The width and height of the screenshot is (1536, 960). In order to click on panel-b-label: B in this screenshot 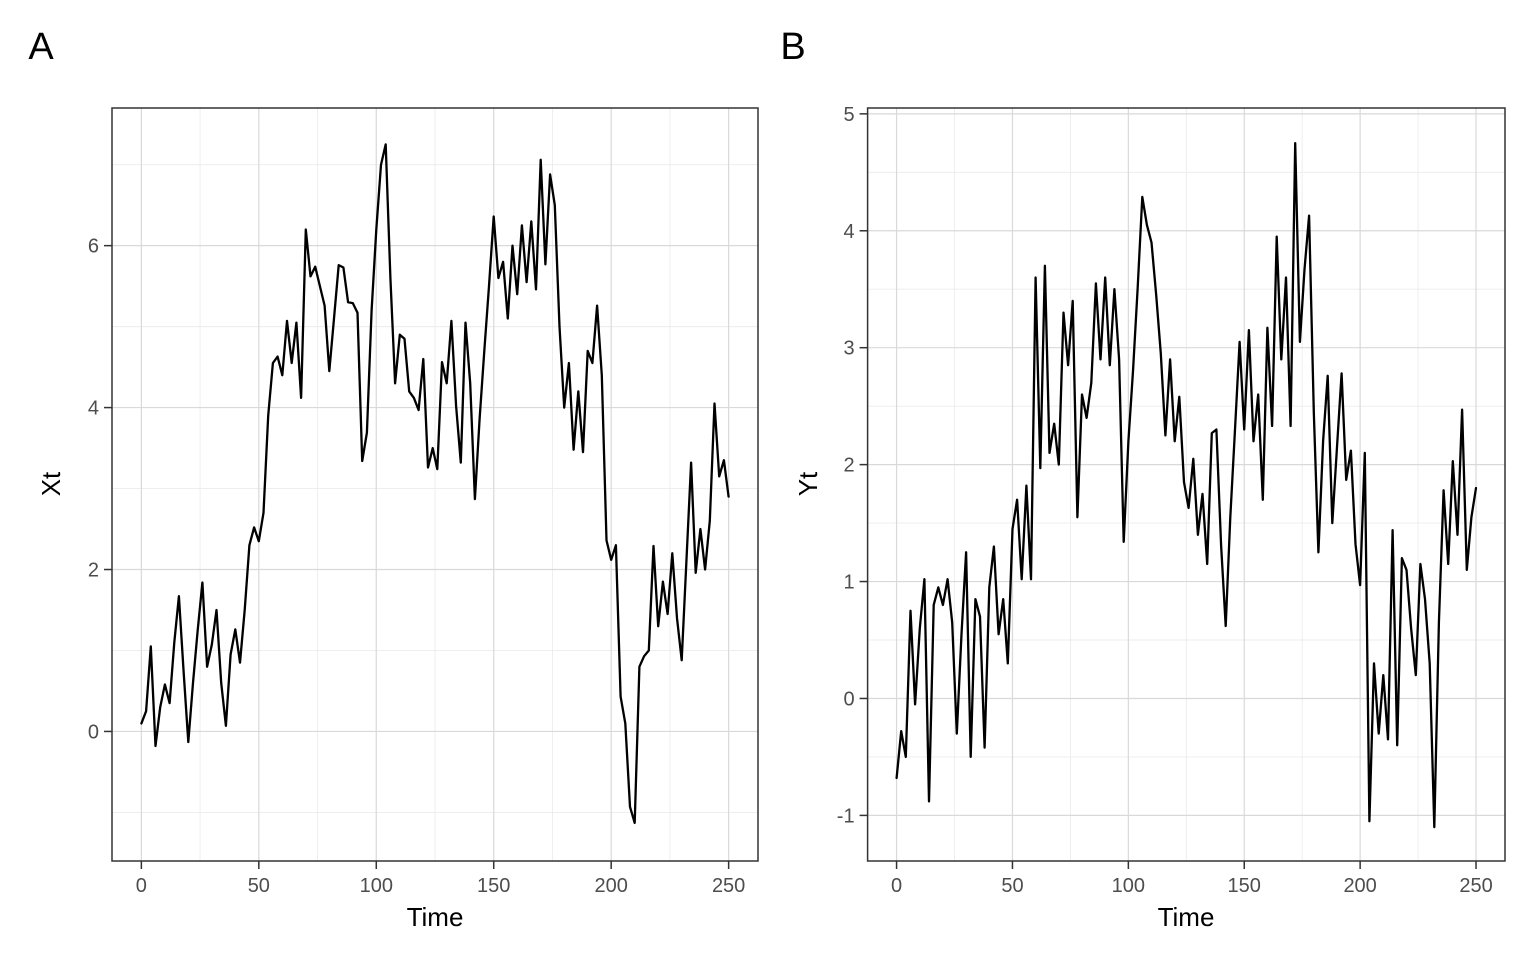, I will do `click(792, 47)`.